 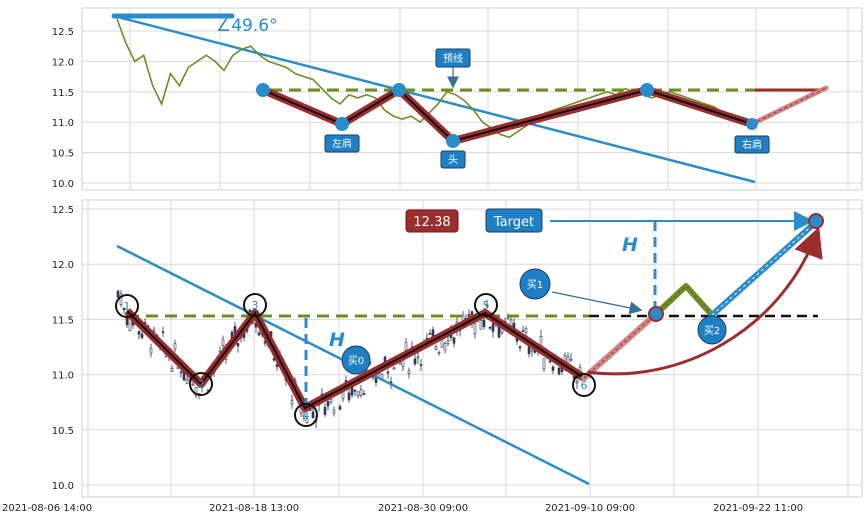 I want to click on head-label: 头, so click(x=453, y=159).